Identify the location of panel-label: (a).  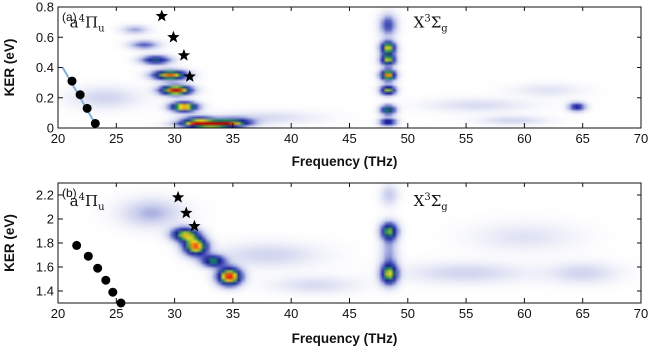
(69, 17).